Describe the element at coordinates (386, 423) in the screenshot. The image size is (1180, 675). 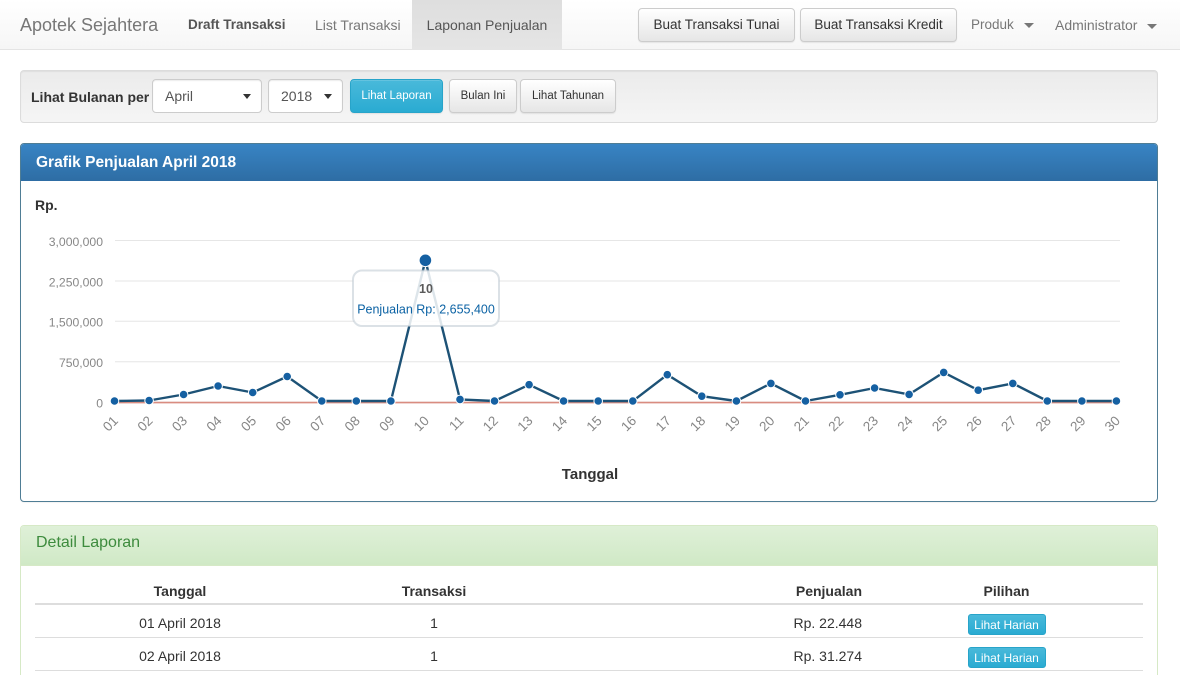
I see `svg-text: 09` at that location.